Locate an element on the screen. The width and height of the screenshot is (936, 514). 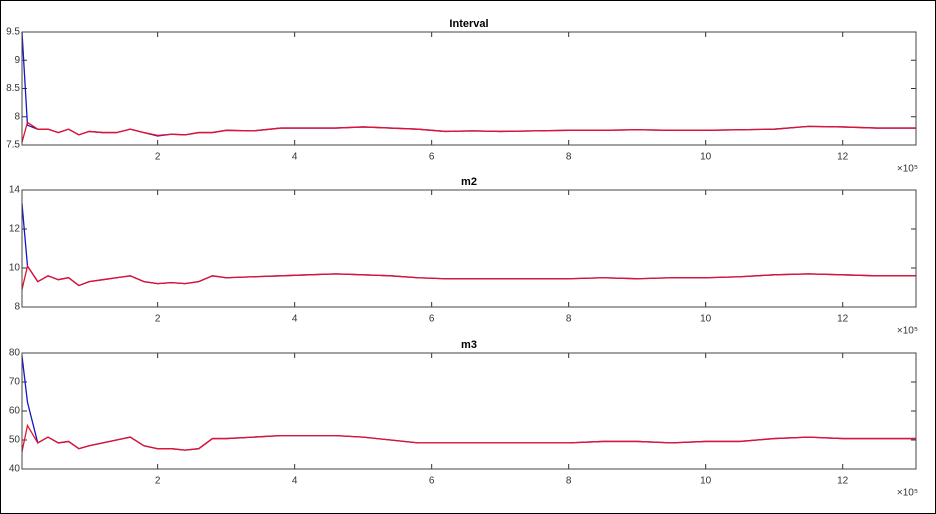
y-tick-label: 7.5 is located at coordinates (13, 145).